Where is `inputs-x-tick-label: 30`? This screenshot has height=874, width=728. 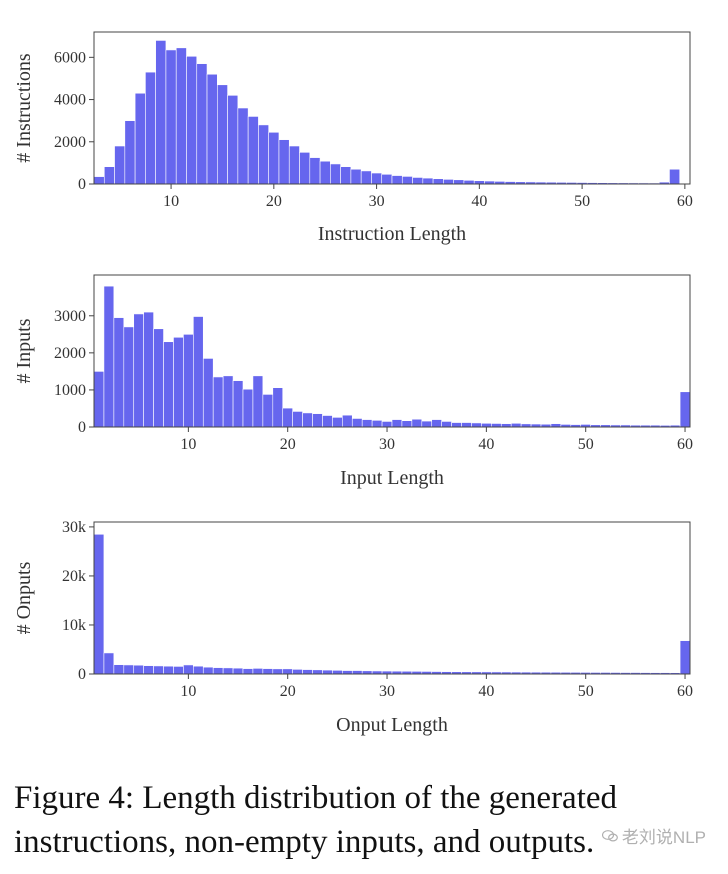
inputs-x-tick-label: 30 is located at coordinates (387, 444).